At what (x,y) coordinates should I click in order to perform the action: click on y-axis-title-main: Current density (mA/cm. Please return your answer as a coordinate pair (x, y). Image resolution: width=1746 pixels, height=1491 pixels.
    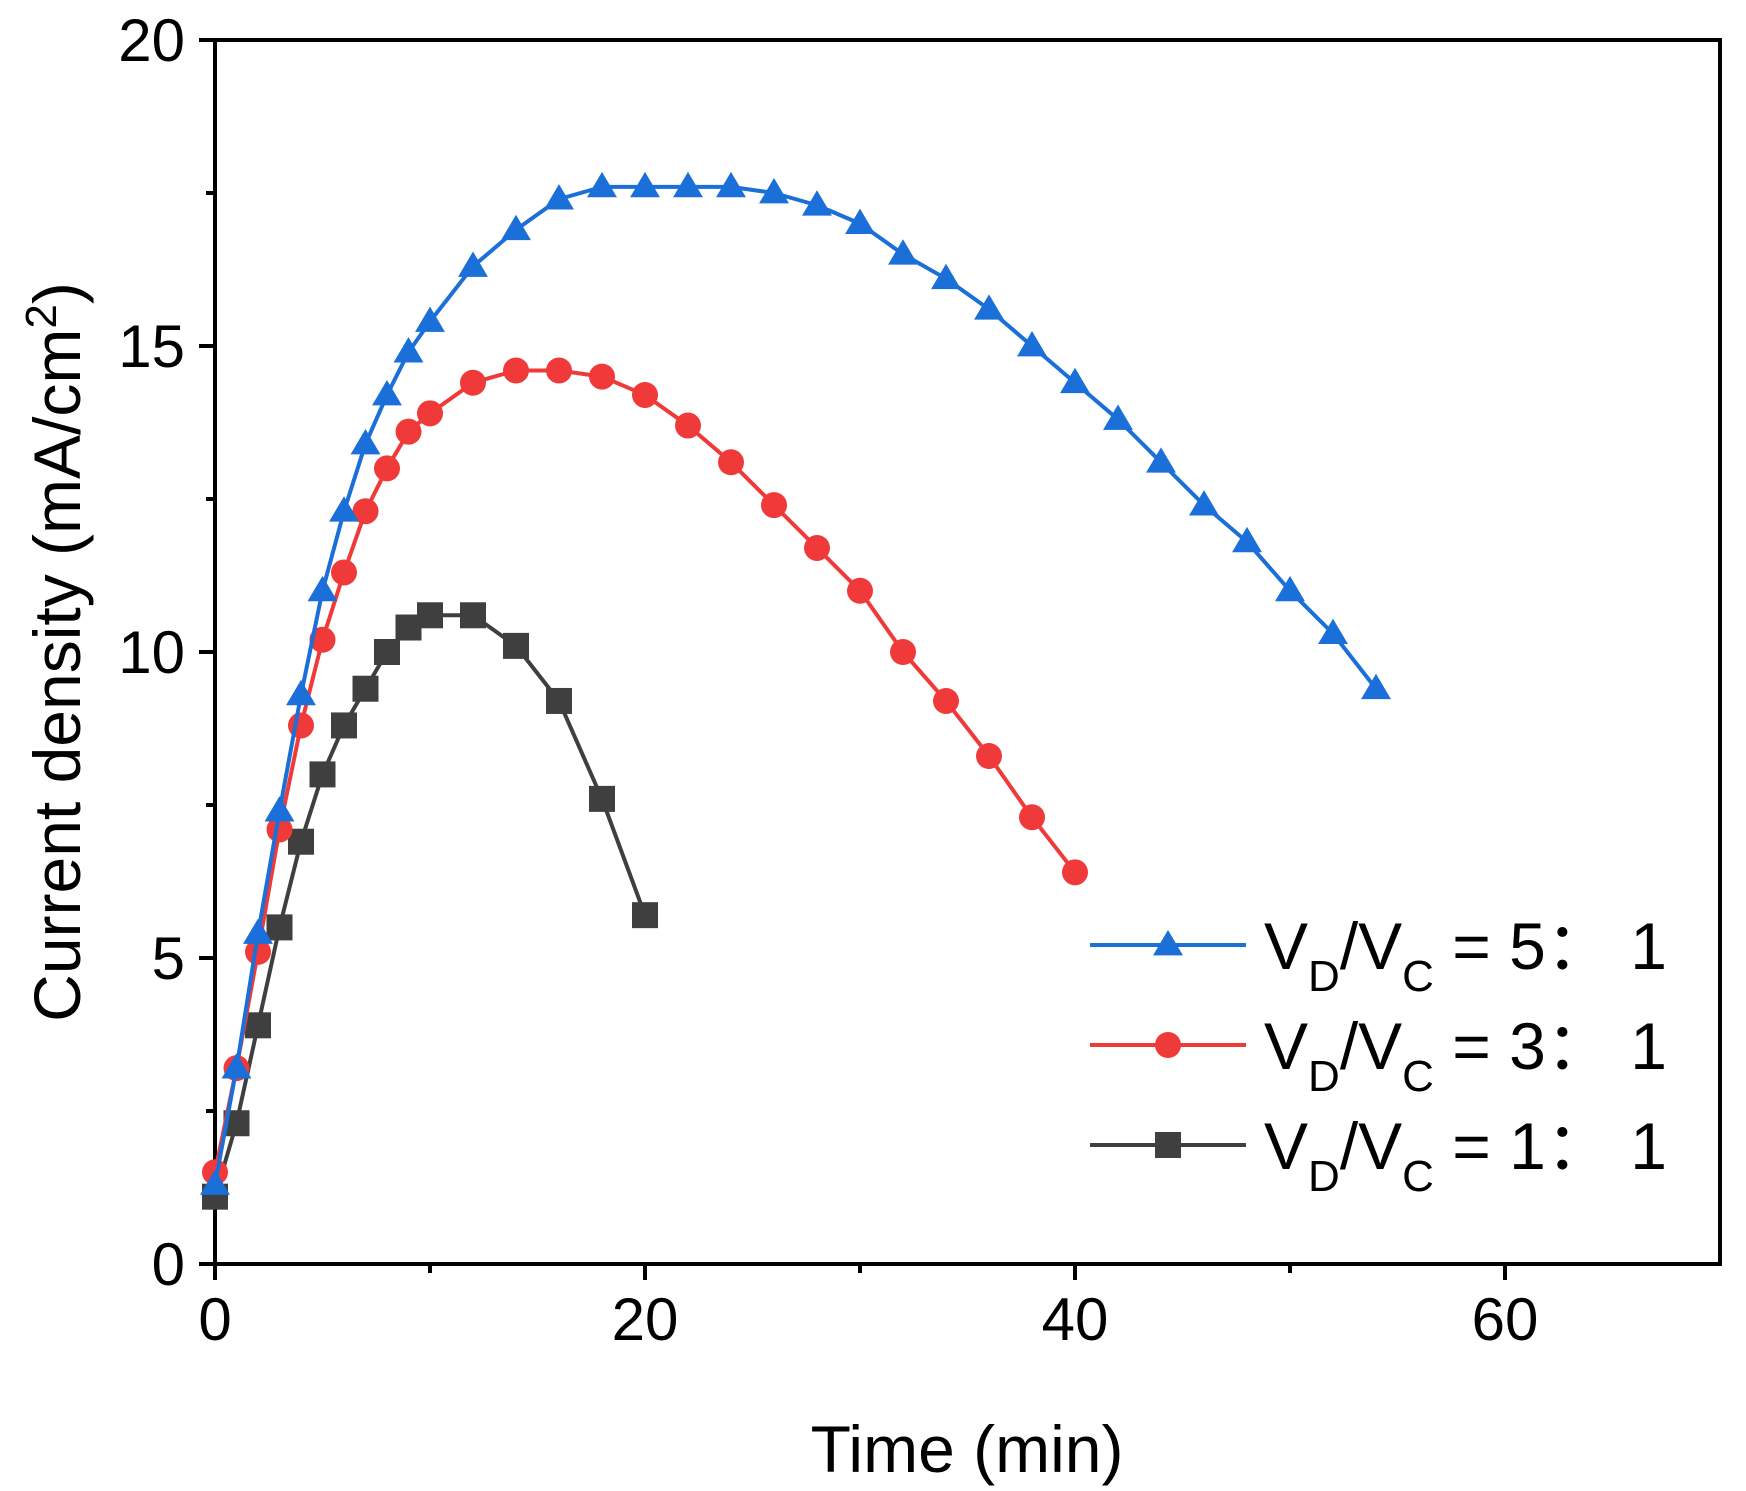
    Looking at the image, I should click on (57, 675).